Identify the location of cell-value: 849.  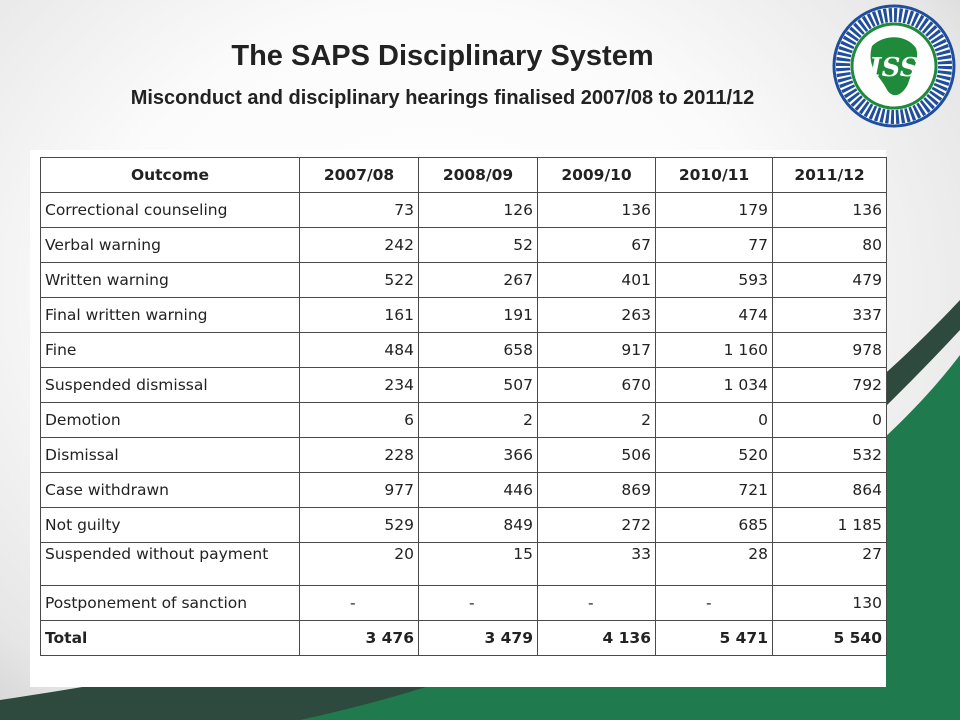
(478, 525).